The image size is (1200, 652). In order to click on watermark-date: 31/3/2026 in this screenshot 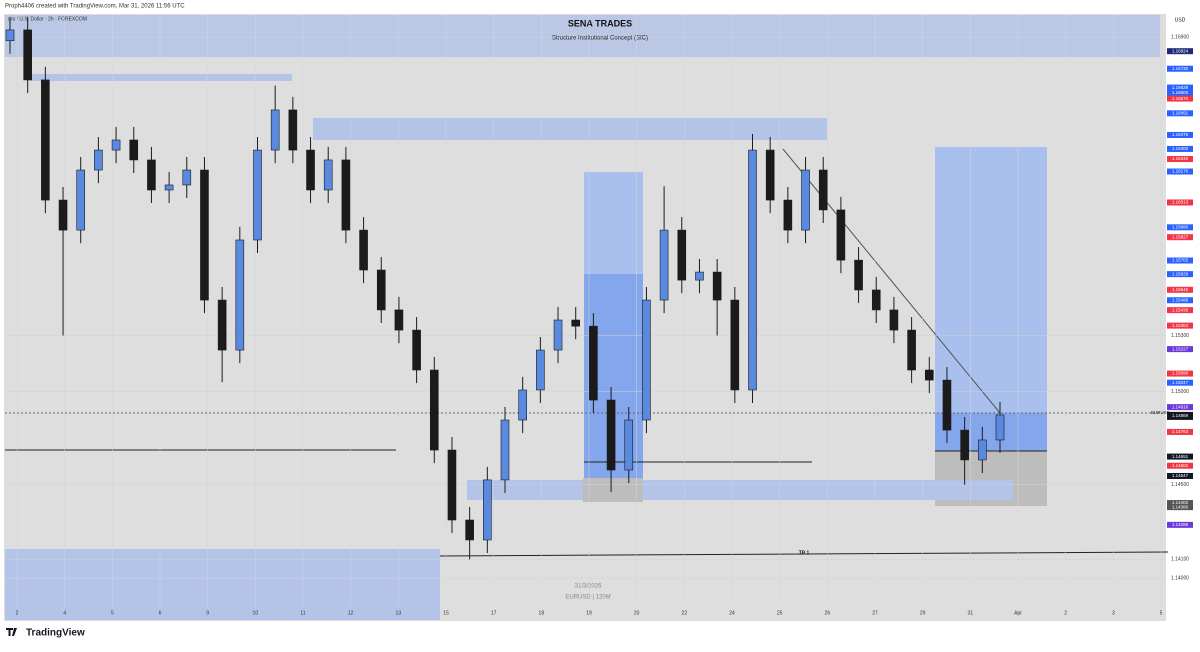, I will do `click(588, 587)`.